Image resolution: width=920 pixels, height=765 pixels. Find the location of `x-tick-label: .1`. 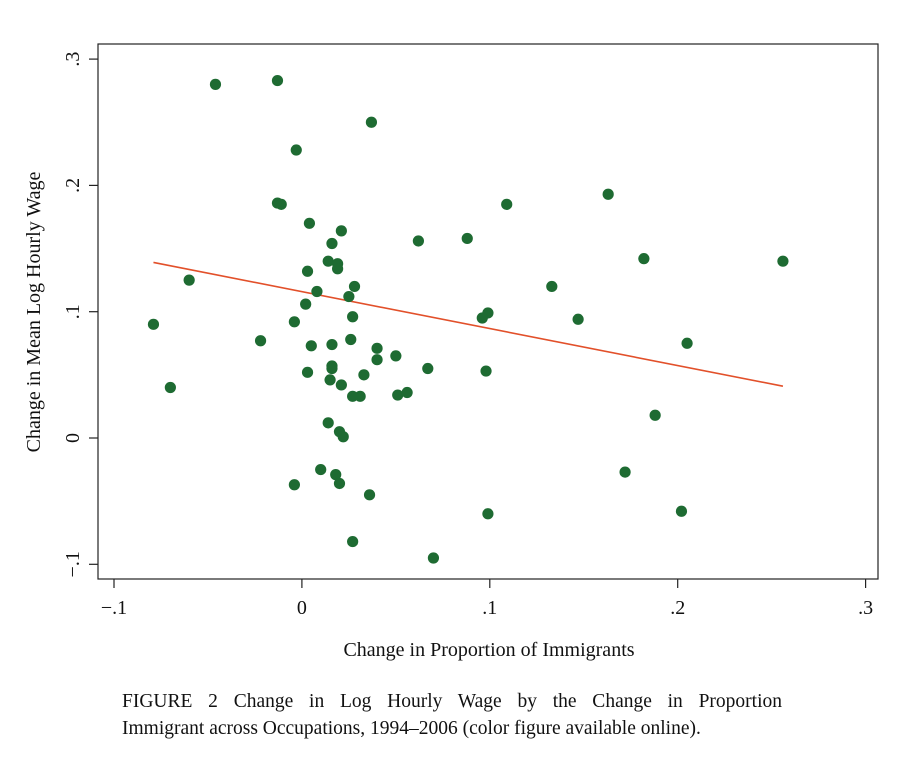

x-tick-label: .1 is located at coordinates (489, 608).